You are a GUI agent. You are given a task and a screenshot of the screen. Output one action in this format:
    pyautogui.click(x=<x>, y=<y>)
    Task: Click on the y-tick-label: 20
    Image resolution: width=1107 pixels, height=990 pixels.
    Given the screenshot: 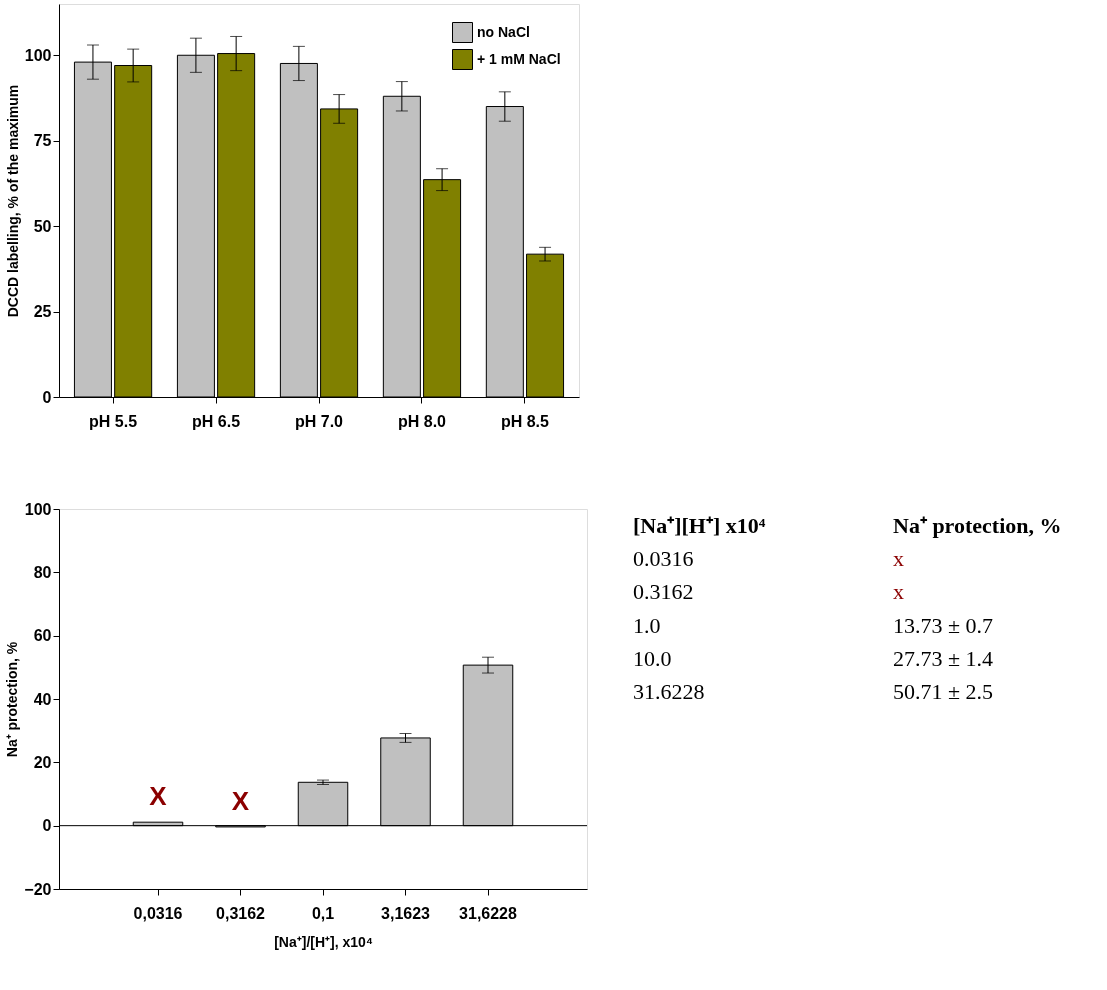 What is the action you would take?
    pyautogui.click(x=42, y=762)
    